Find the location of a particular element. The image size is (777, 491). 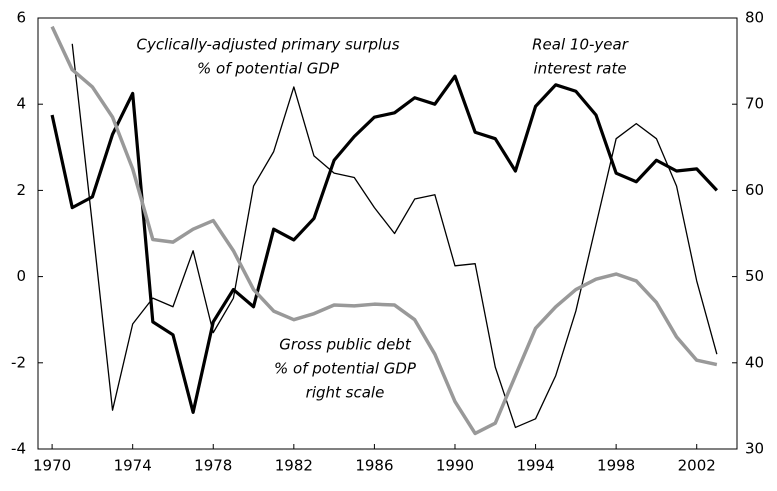

y2-tick-label: 60 is located at coordinates (754, 190).